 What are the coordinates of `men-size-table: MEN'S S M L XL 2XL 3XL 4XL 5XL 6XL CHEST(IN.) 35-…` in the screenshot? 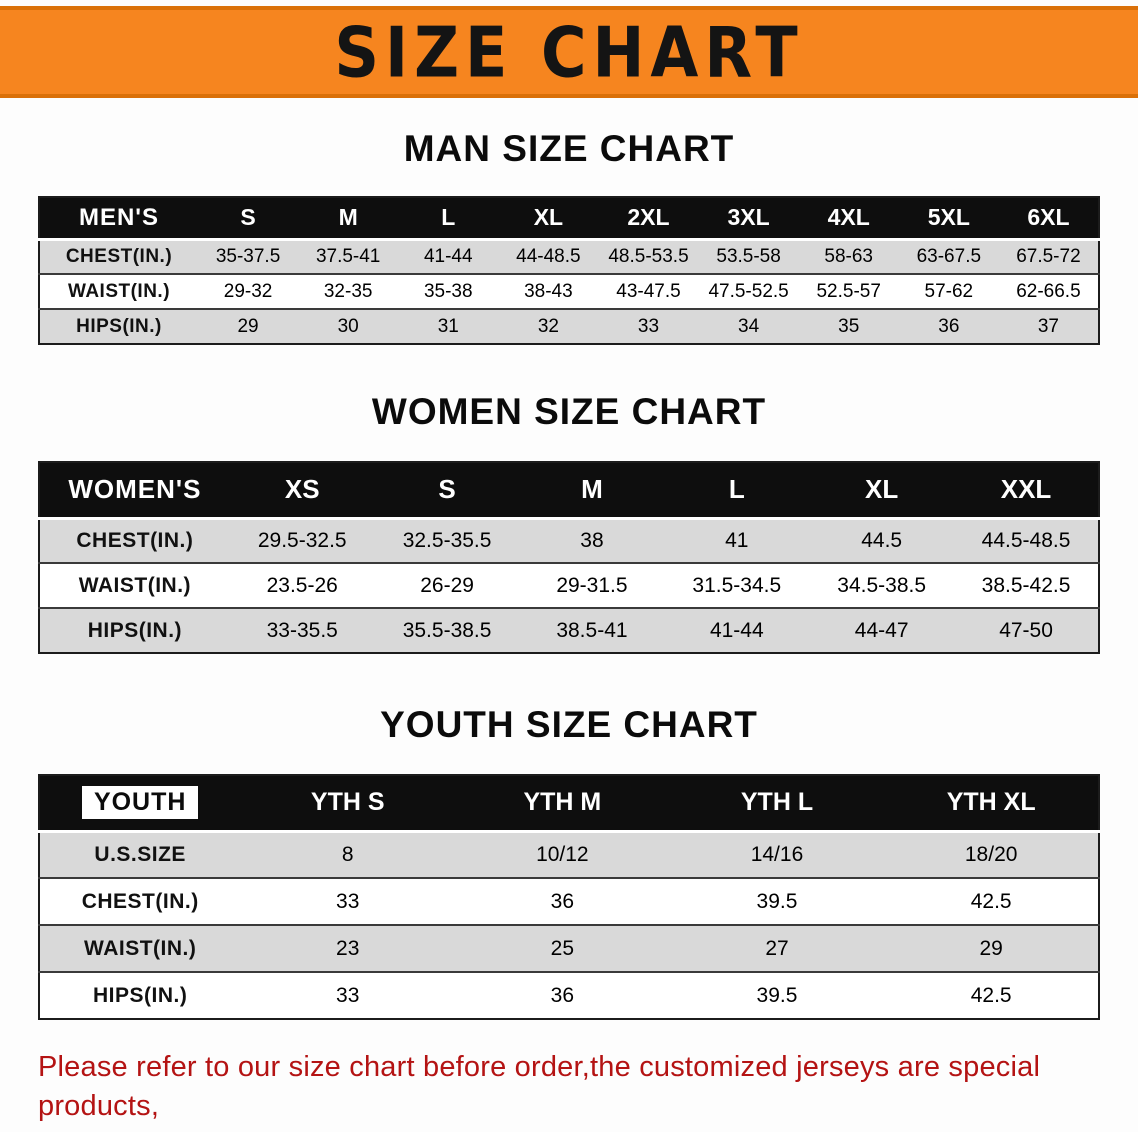 It's located at (569, 270).